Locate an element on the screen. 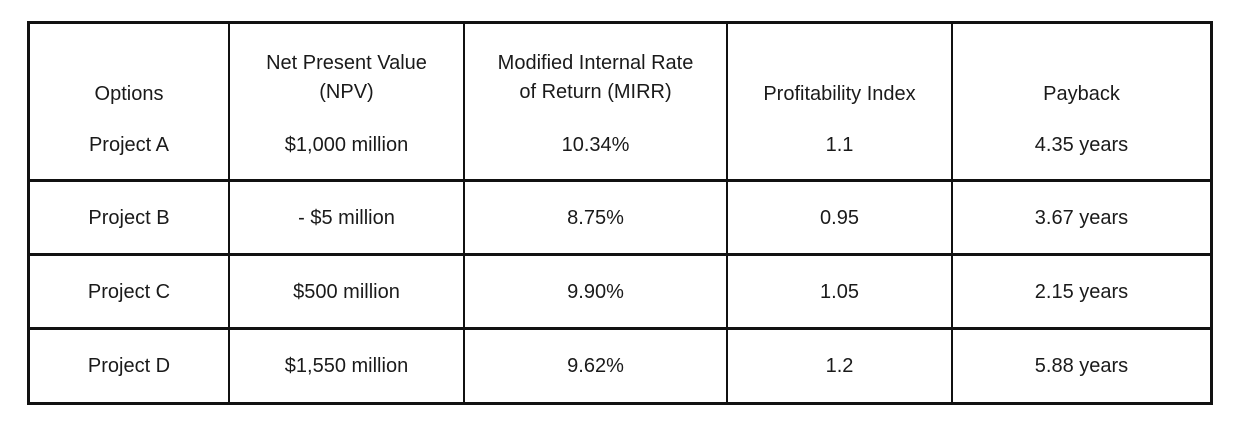 This screenshot has width=1243, height=427. column-header-npv: Net Present Value (NPV) is located at coordinates (346, 77).